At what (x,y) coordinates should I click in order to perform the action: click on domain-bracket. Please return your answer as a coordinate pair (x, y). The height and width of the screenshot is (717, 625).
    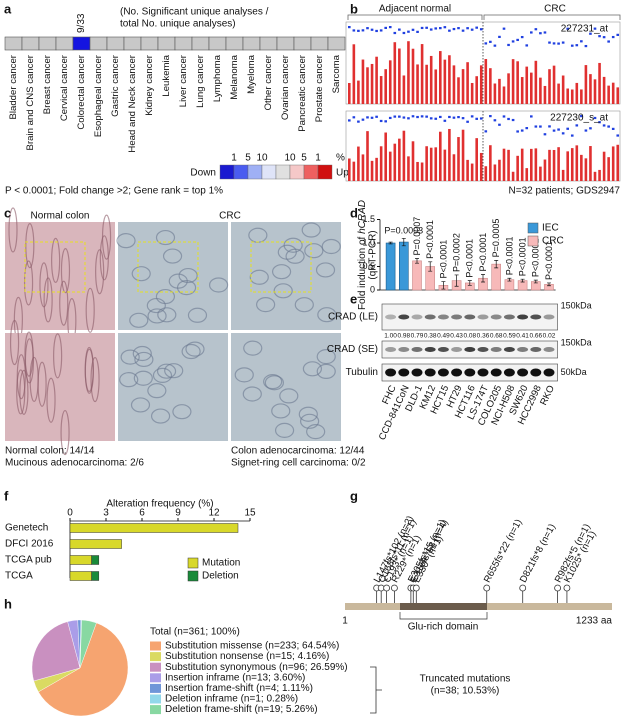
    Looking at the image, I should click on (443, 616).